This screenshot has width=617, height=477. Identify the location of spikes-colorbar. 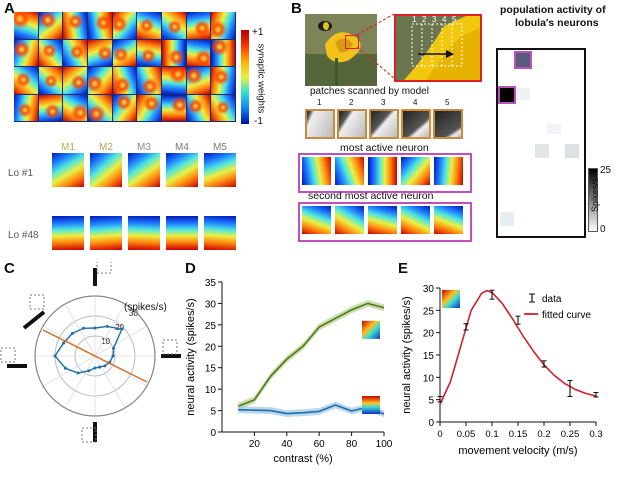
(593, 200).